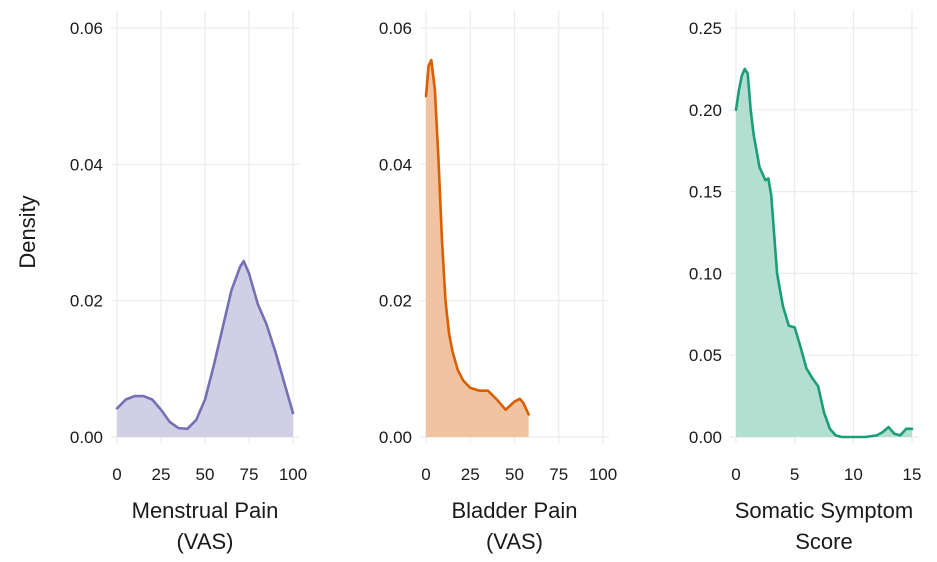  I want to click on y-axis-title: Density, so click(27, 231).